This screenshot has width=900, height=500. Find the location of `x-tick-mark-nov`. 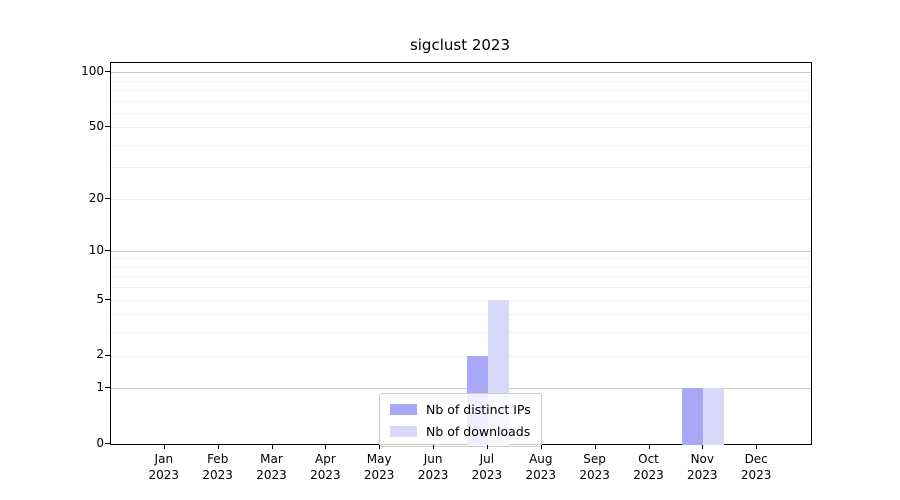

x-tick-mark-nov is located at coordinates (703, 447).